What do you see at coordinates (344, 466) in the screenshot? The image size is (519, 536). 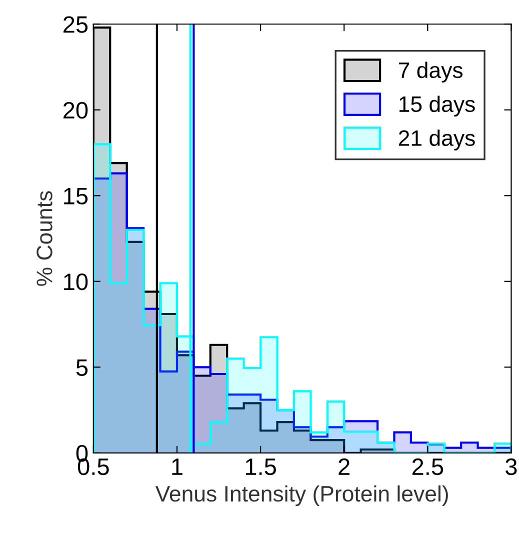 I see `x-tick-label: 2` at bounding box center [344, 466].